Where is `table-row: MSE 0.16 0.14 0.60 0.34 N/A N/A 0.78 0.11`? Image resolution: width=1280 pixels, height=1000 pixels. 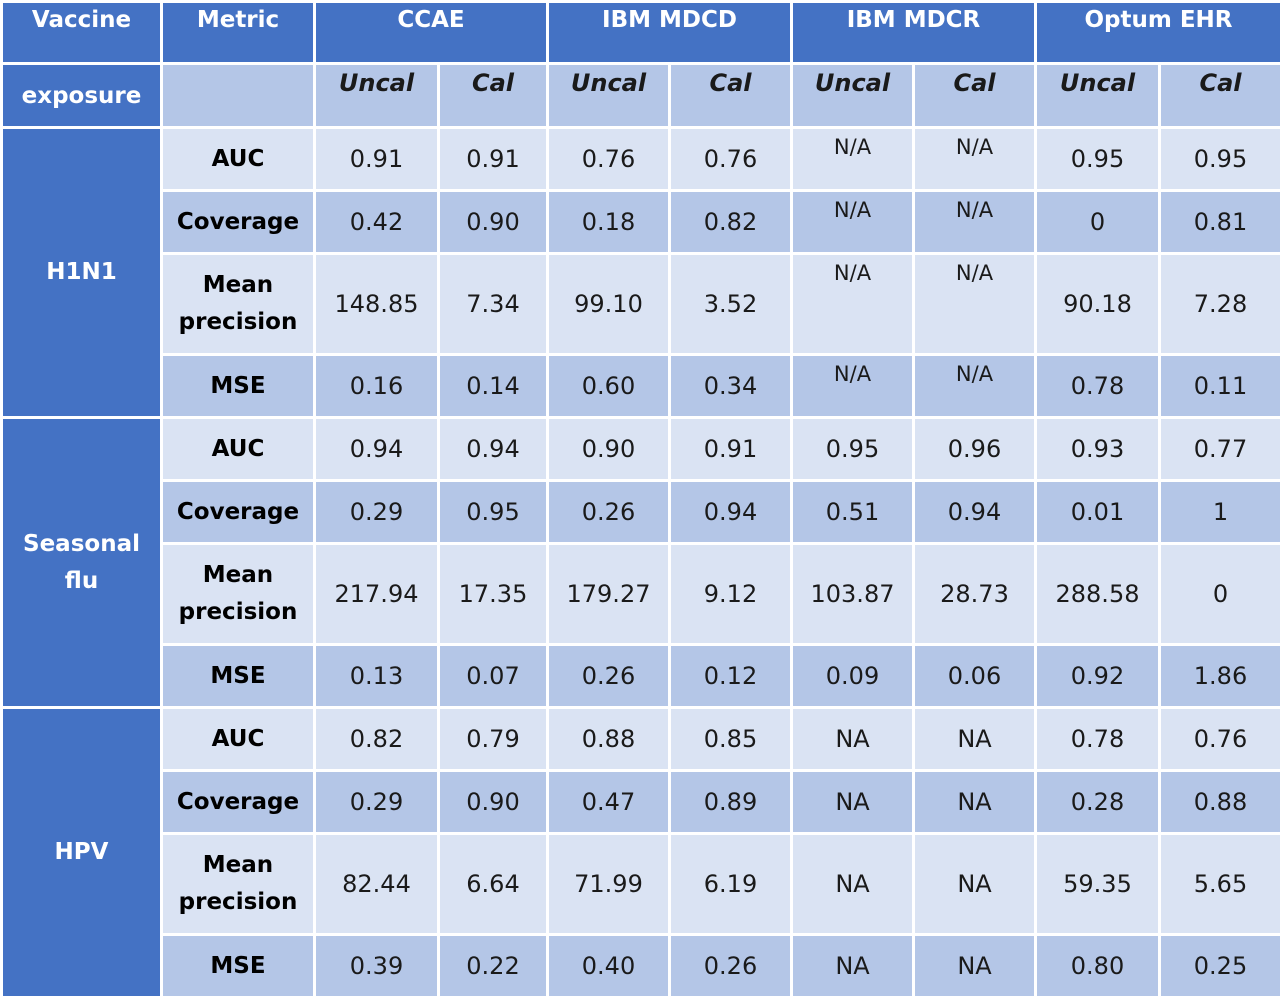
table-row: MSE 0.16 0.14 0.60 0.34 N/A N/A 0.78 0.11 is located at coordinates (641, 386).